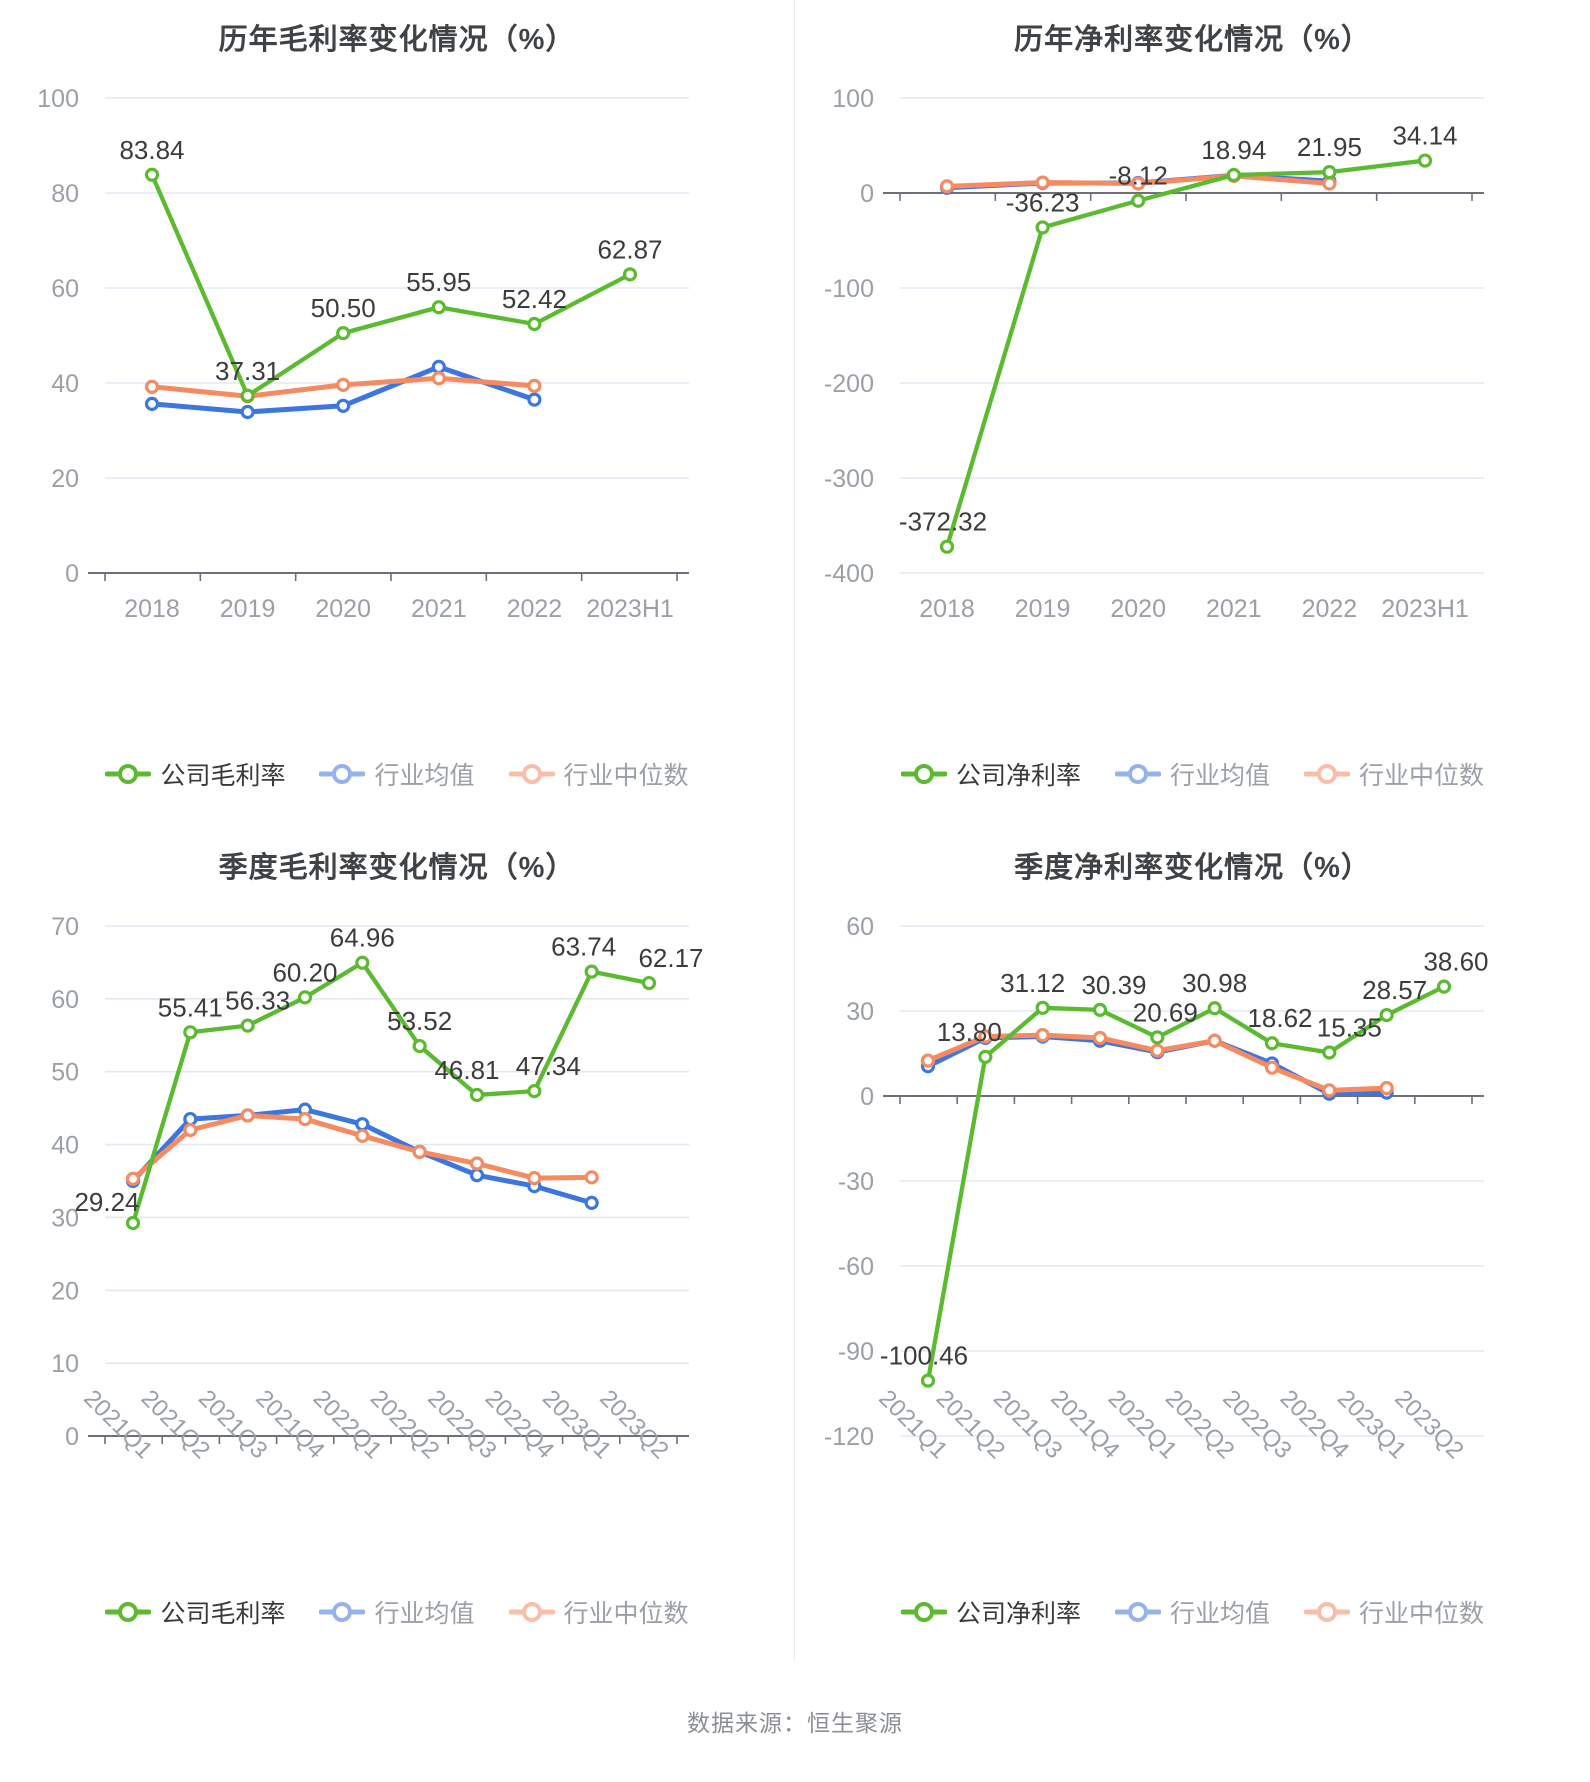 This screenshot has height=1782, width=1590. Describe the element at coordinates (248, 609) in the screenshot. I see `x-axis-tick-label: 2019` at that location.